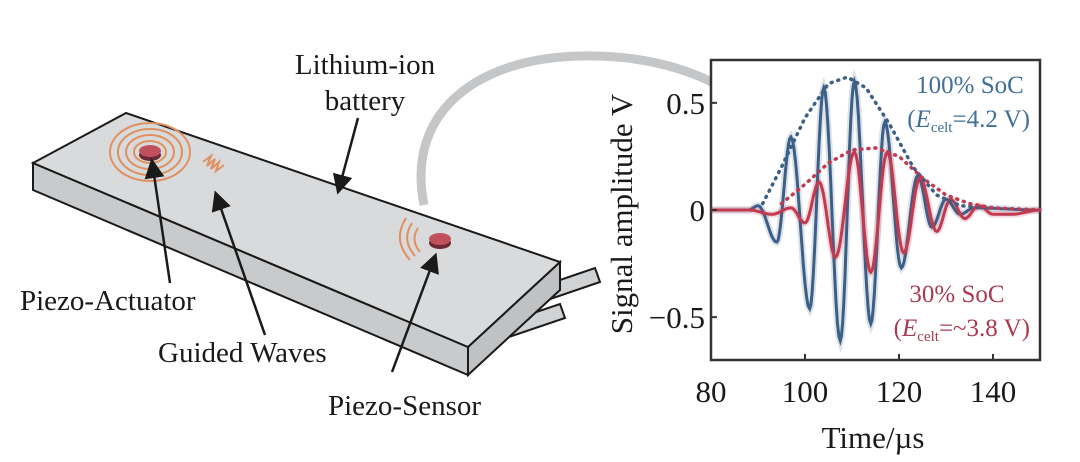 The width and height of the screenshot is (1080, 462). Describe the element at coordinates (711, 391) in the screenshot. I see `x-tick-label: 80` at that location.